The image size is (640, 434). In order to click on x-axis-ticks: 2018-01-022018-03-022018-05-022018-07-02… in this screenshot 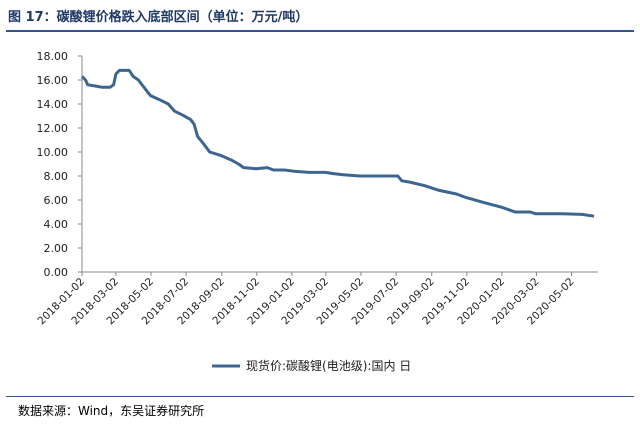, I will do `click(306, 299)`.